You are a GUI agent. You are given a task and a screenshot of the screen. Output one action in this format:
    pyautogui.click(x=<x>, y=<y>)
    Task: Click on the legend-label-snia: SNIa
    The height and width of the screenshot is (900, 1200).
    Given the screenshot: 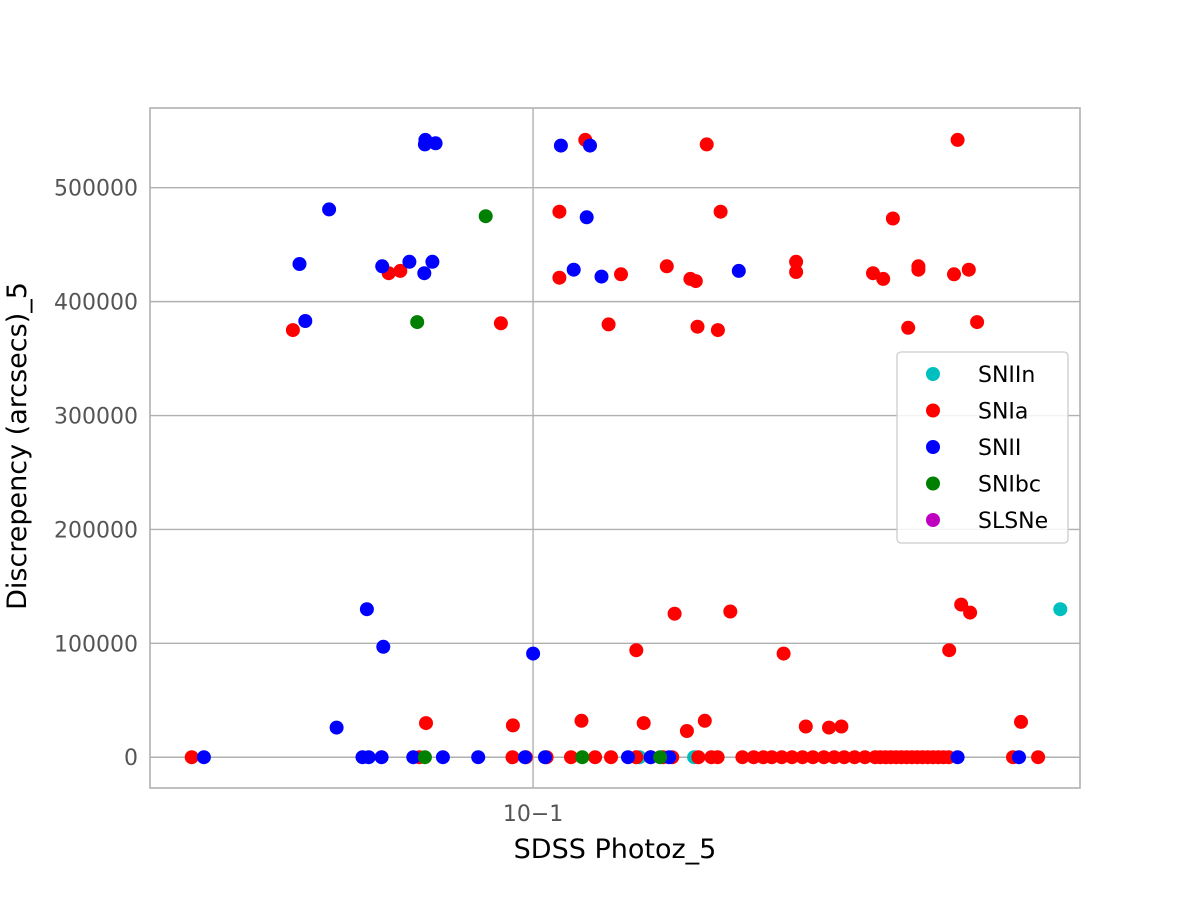 What is the action you would take?
    pyautogui.click(x=1003, y=412)
    